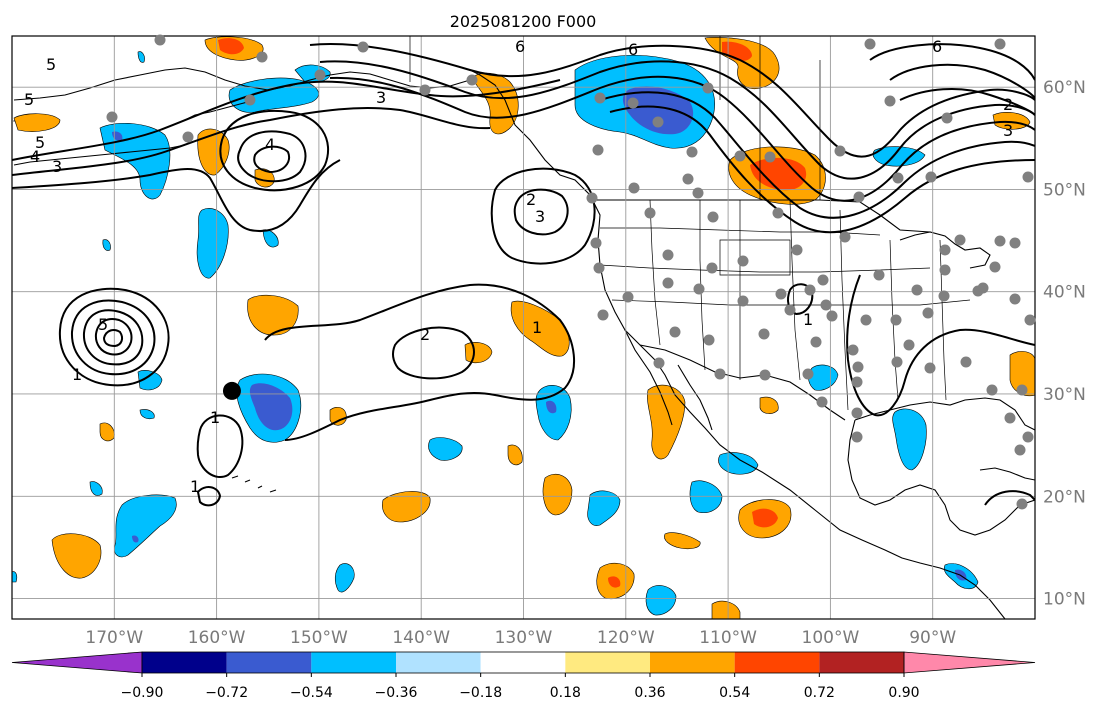 This screenshot has width=1105, height=712. Describe the element at coordinates (480, 693) in the screenshot. I see `colorbar-label: −0.18` at that location.